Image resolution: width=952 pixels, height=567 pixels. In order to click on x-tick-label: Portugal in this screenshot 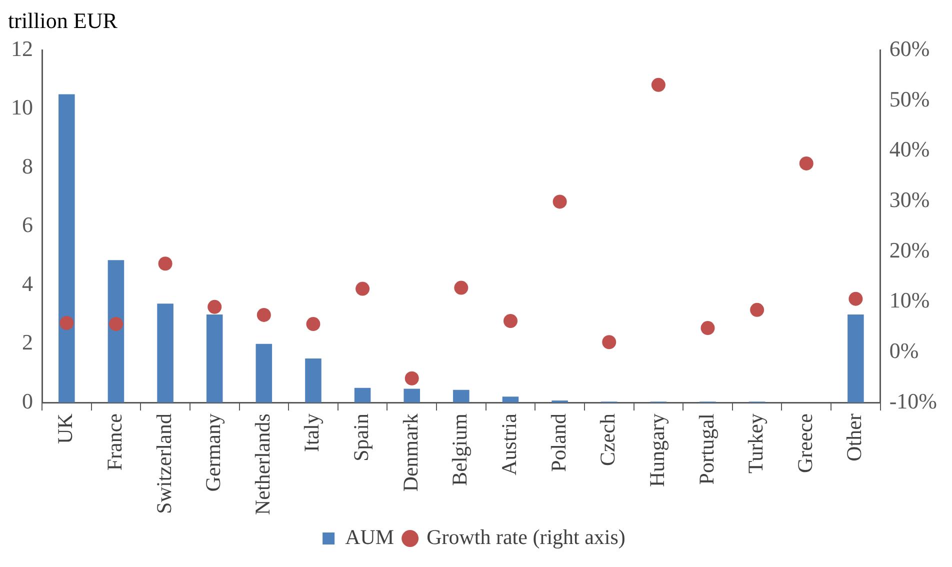, I will do `click(706, 449)`.